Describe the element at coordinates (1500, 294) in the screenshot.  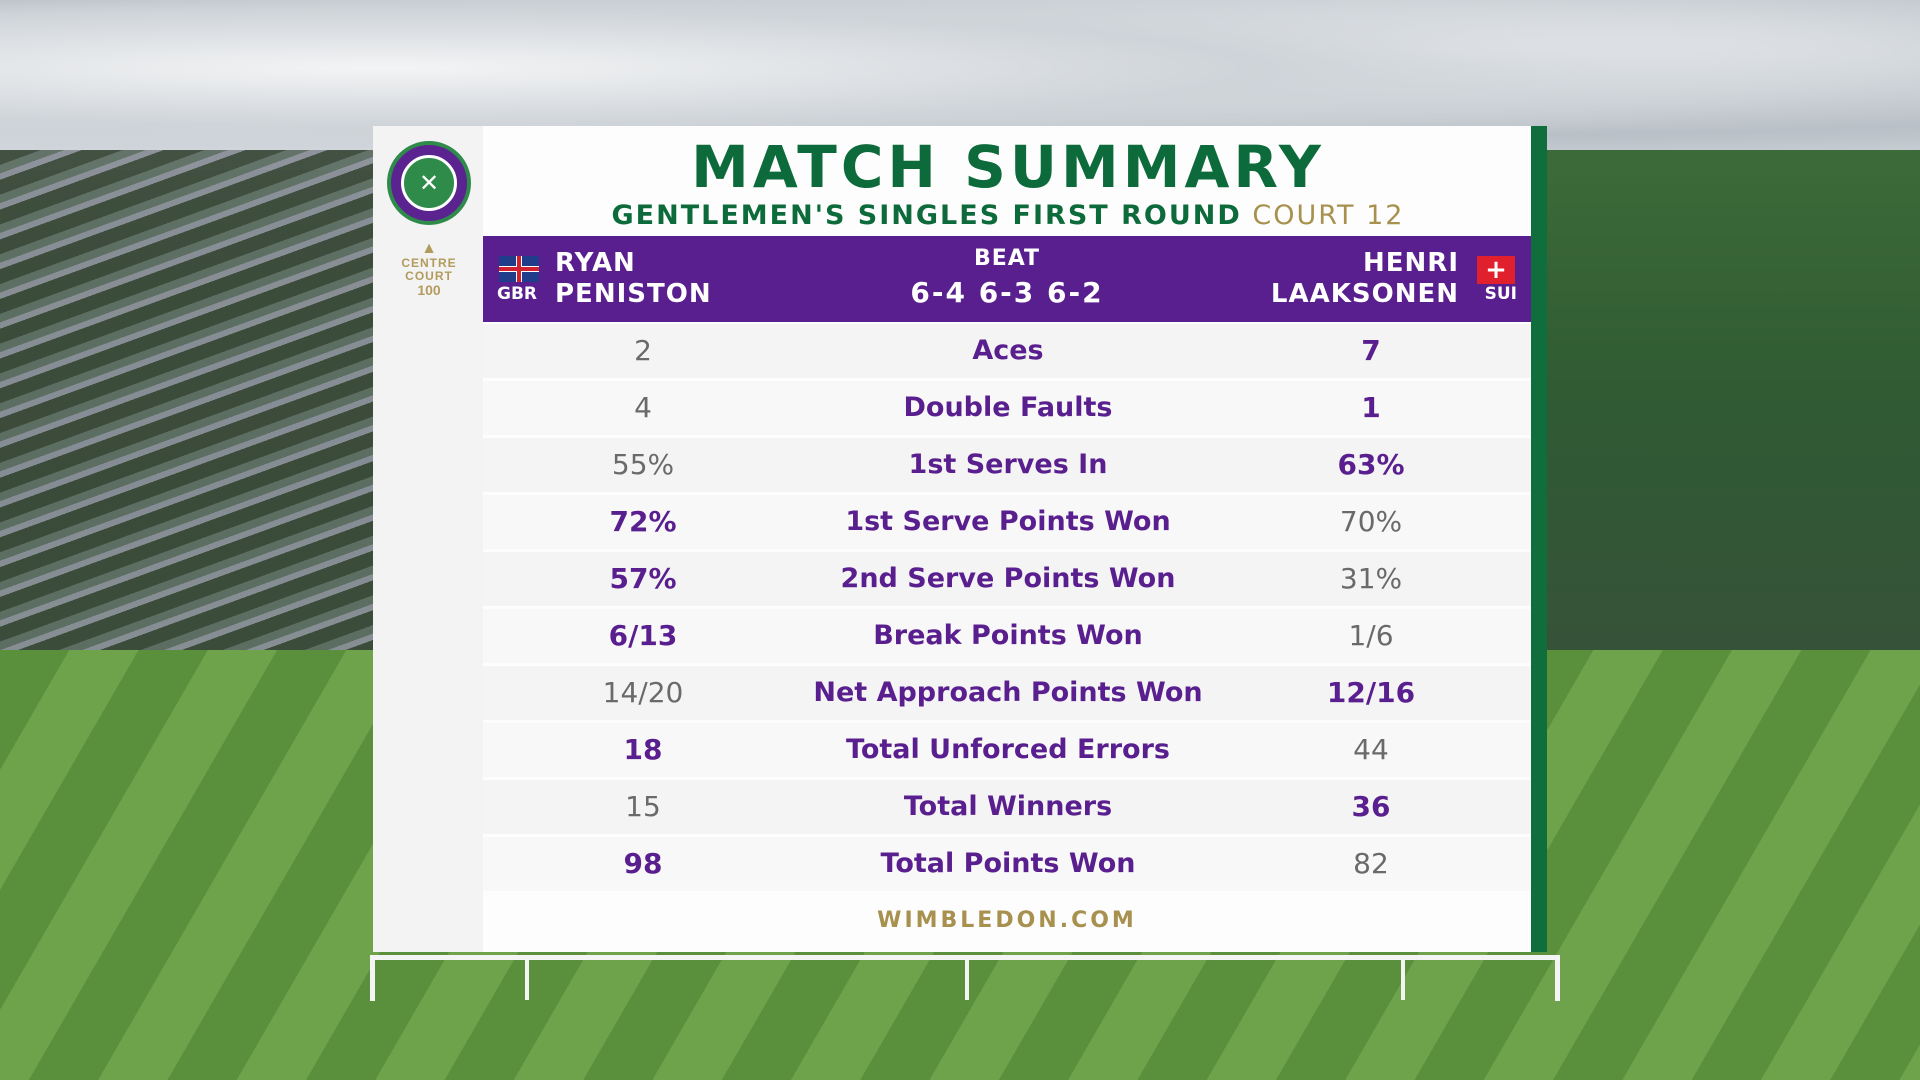
I see `right-country-code: SUI` at that location.